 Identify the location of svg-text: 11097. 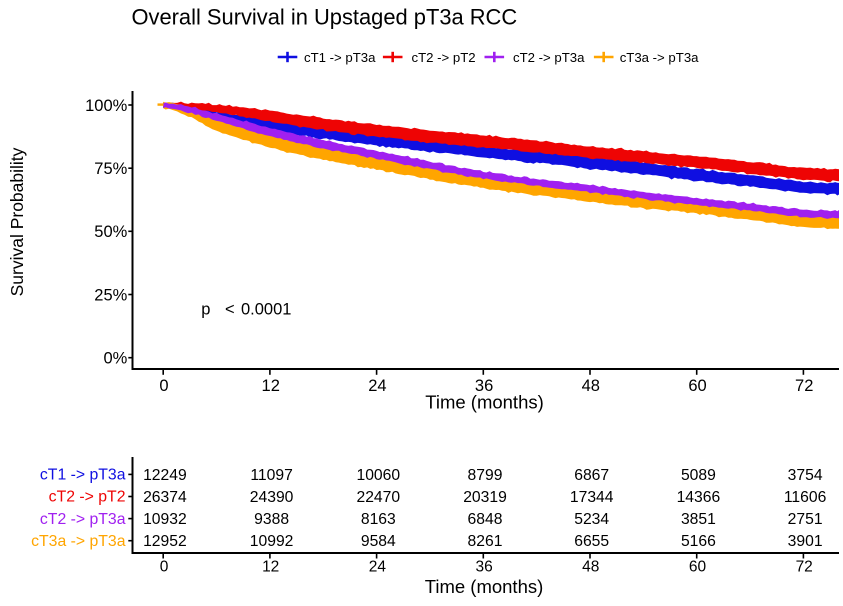
(271, 475).